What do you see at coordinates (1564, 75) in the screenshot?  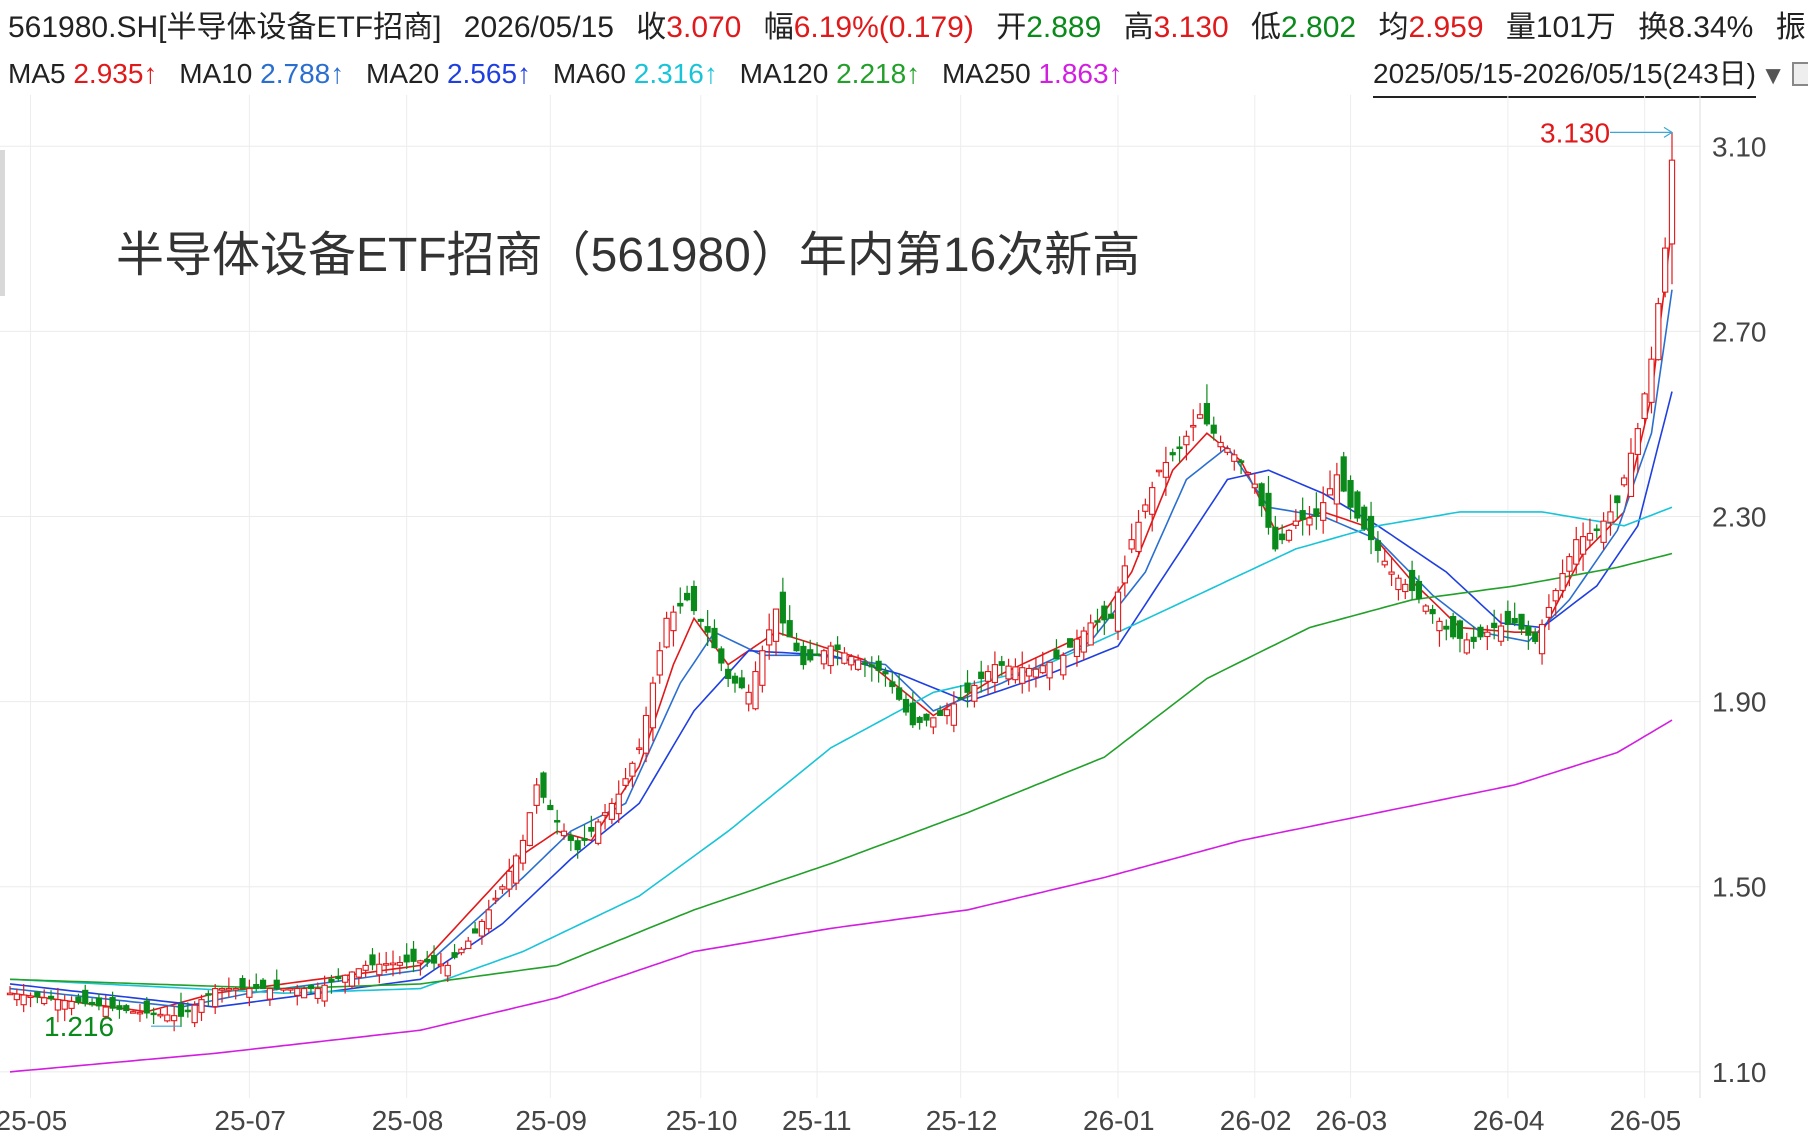 I see `date-range-selector: 2025/05/15-2026/05/15(243日)` at bounding box center [1564, 75].